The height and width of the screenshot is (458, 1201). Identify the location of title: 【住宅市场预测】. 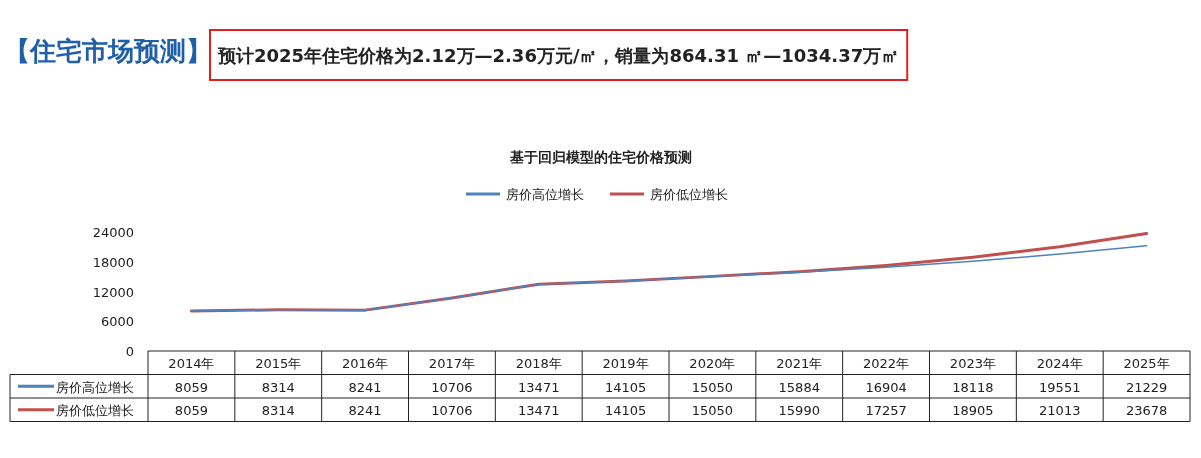
(108, 51).